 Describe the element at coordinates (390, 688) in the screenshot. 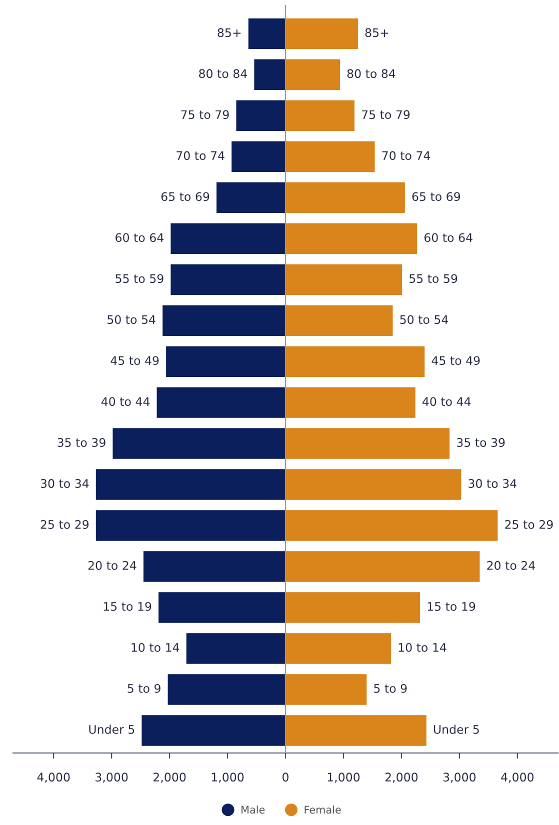

I see `category-label: 5 to 9` at that location.